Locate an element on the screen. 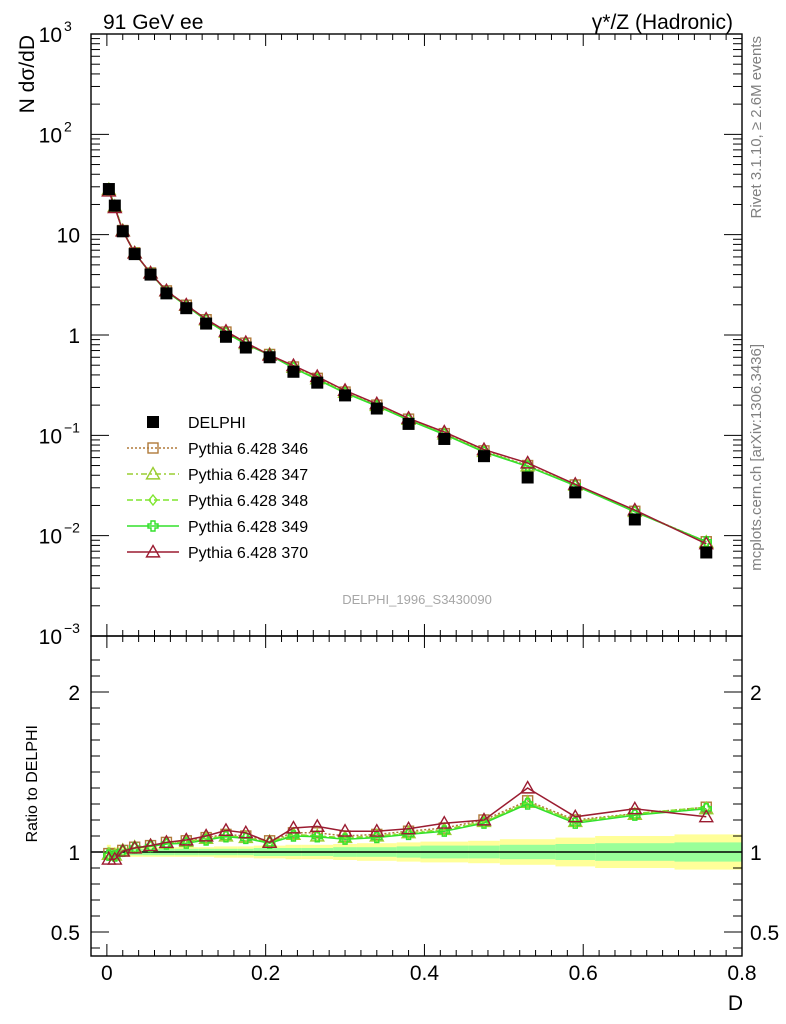 Image resolution: width=786 pixels, height=1024 pixels. y-tick-exponent: 3 is located at coordinates (68, 26).